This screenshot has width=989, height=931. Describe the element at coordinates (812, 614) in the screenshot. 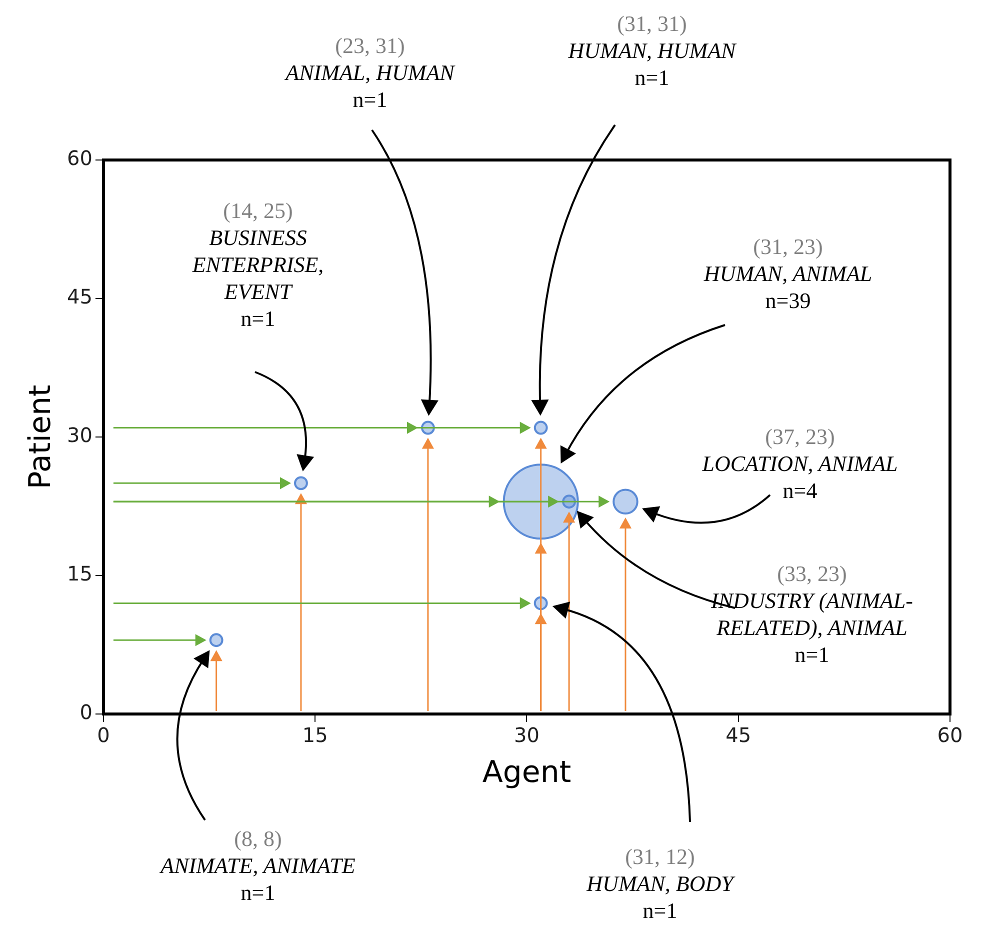

I see `annotation: (33, 23) INDUSTRY (ANIMAL- RELATED), ANIMAL n=1` at that location.